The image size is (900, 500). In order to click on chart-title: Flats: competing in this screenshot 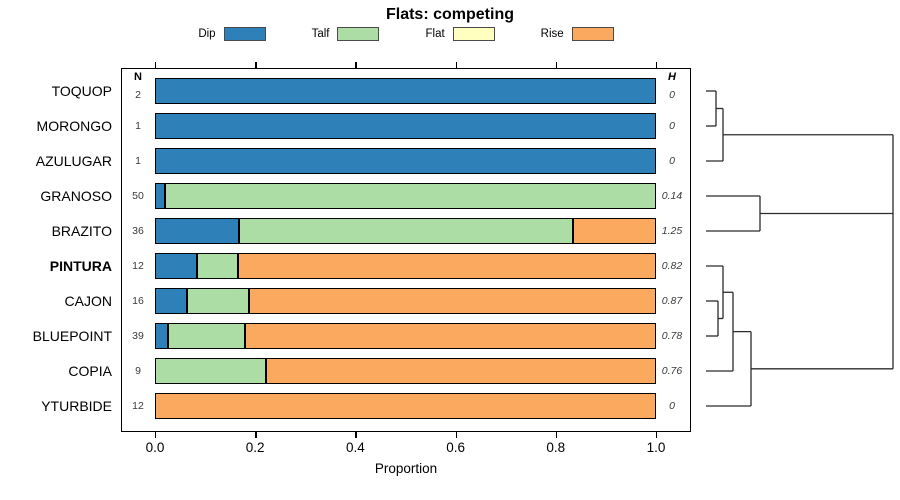, I will do `click(449, 14)`.